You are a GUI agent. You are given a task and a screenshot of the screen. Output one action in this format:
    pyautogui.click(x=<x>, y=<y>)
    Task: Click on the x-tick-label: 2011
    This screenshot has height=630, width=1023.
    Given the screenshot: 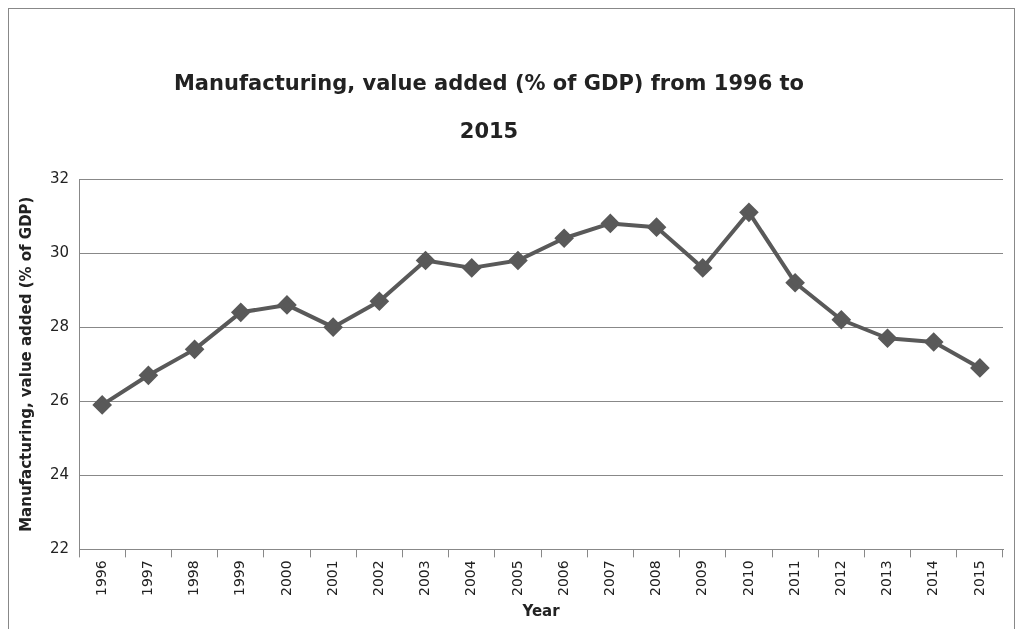 What is the action you would take?
    pyautogui.click(x=793, y=578)
    